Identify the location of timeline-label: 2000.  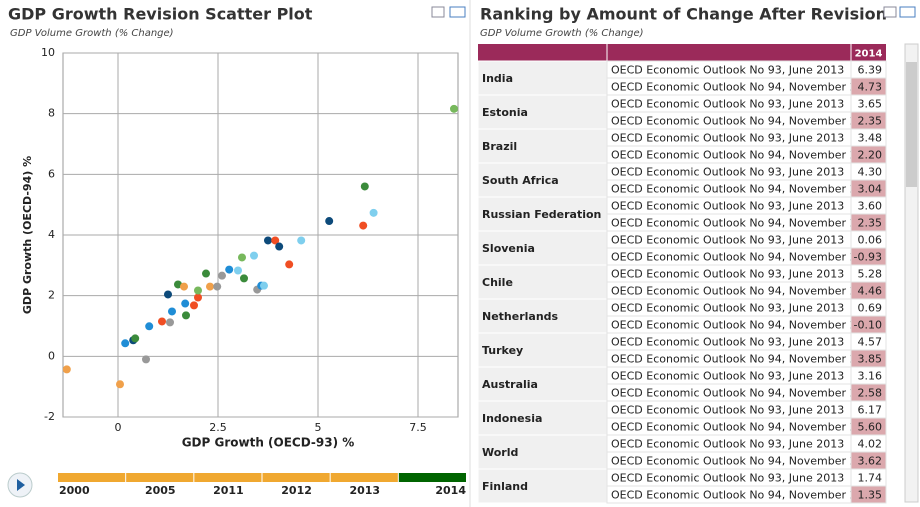
(74, 490).